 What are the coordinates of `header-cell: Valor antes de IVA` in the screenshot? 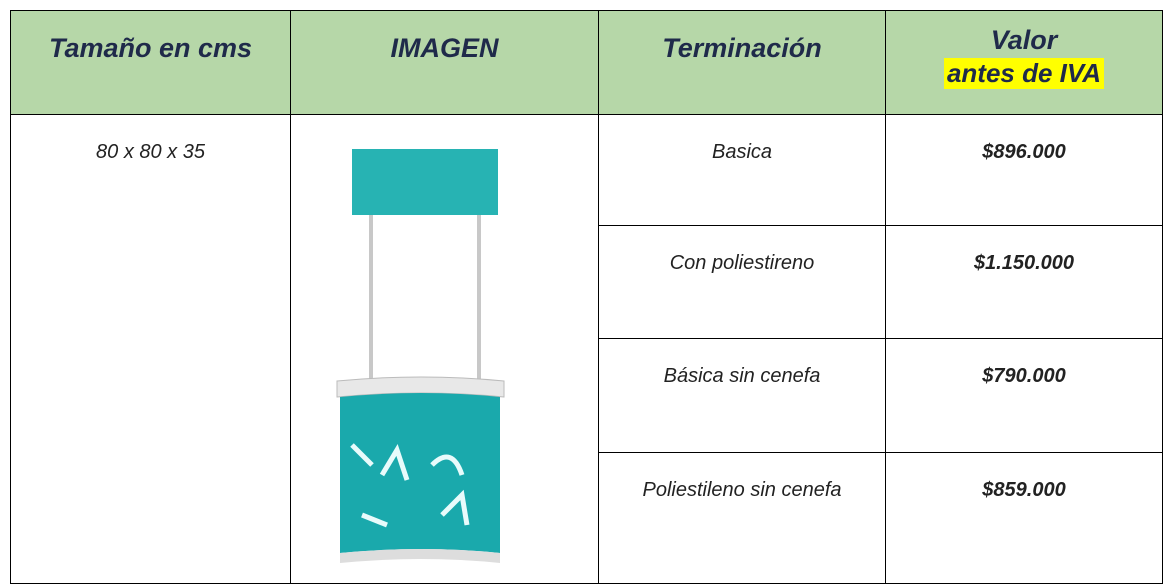 It's located at (1024, 62).